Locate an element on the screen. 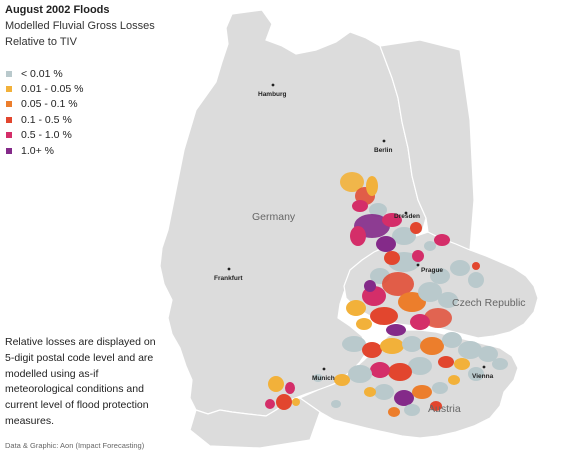 The width and height of the screenshot is (568, 455). frankfurt-label: Frankfurt is located at coordinates (228, 278).